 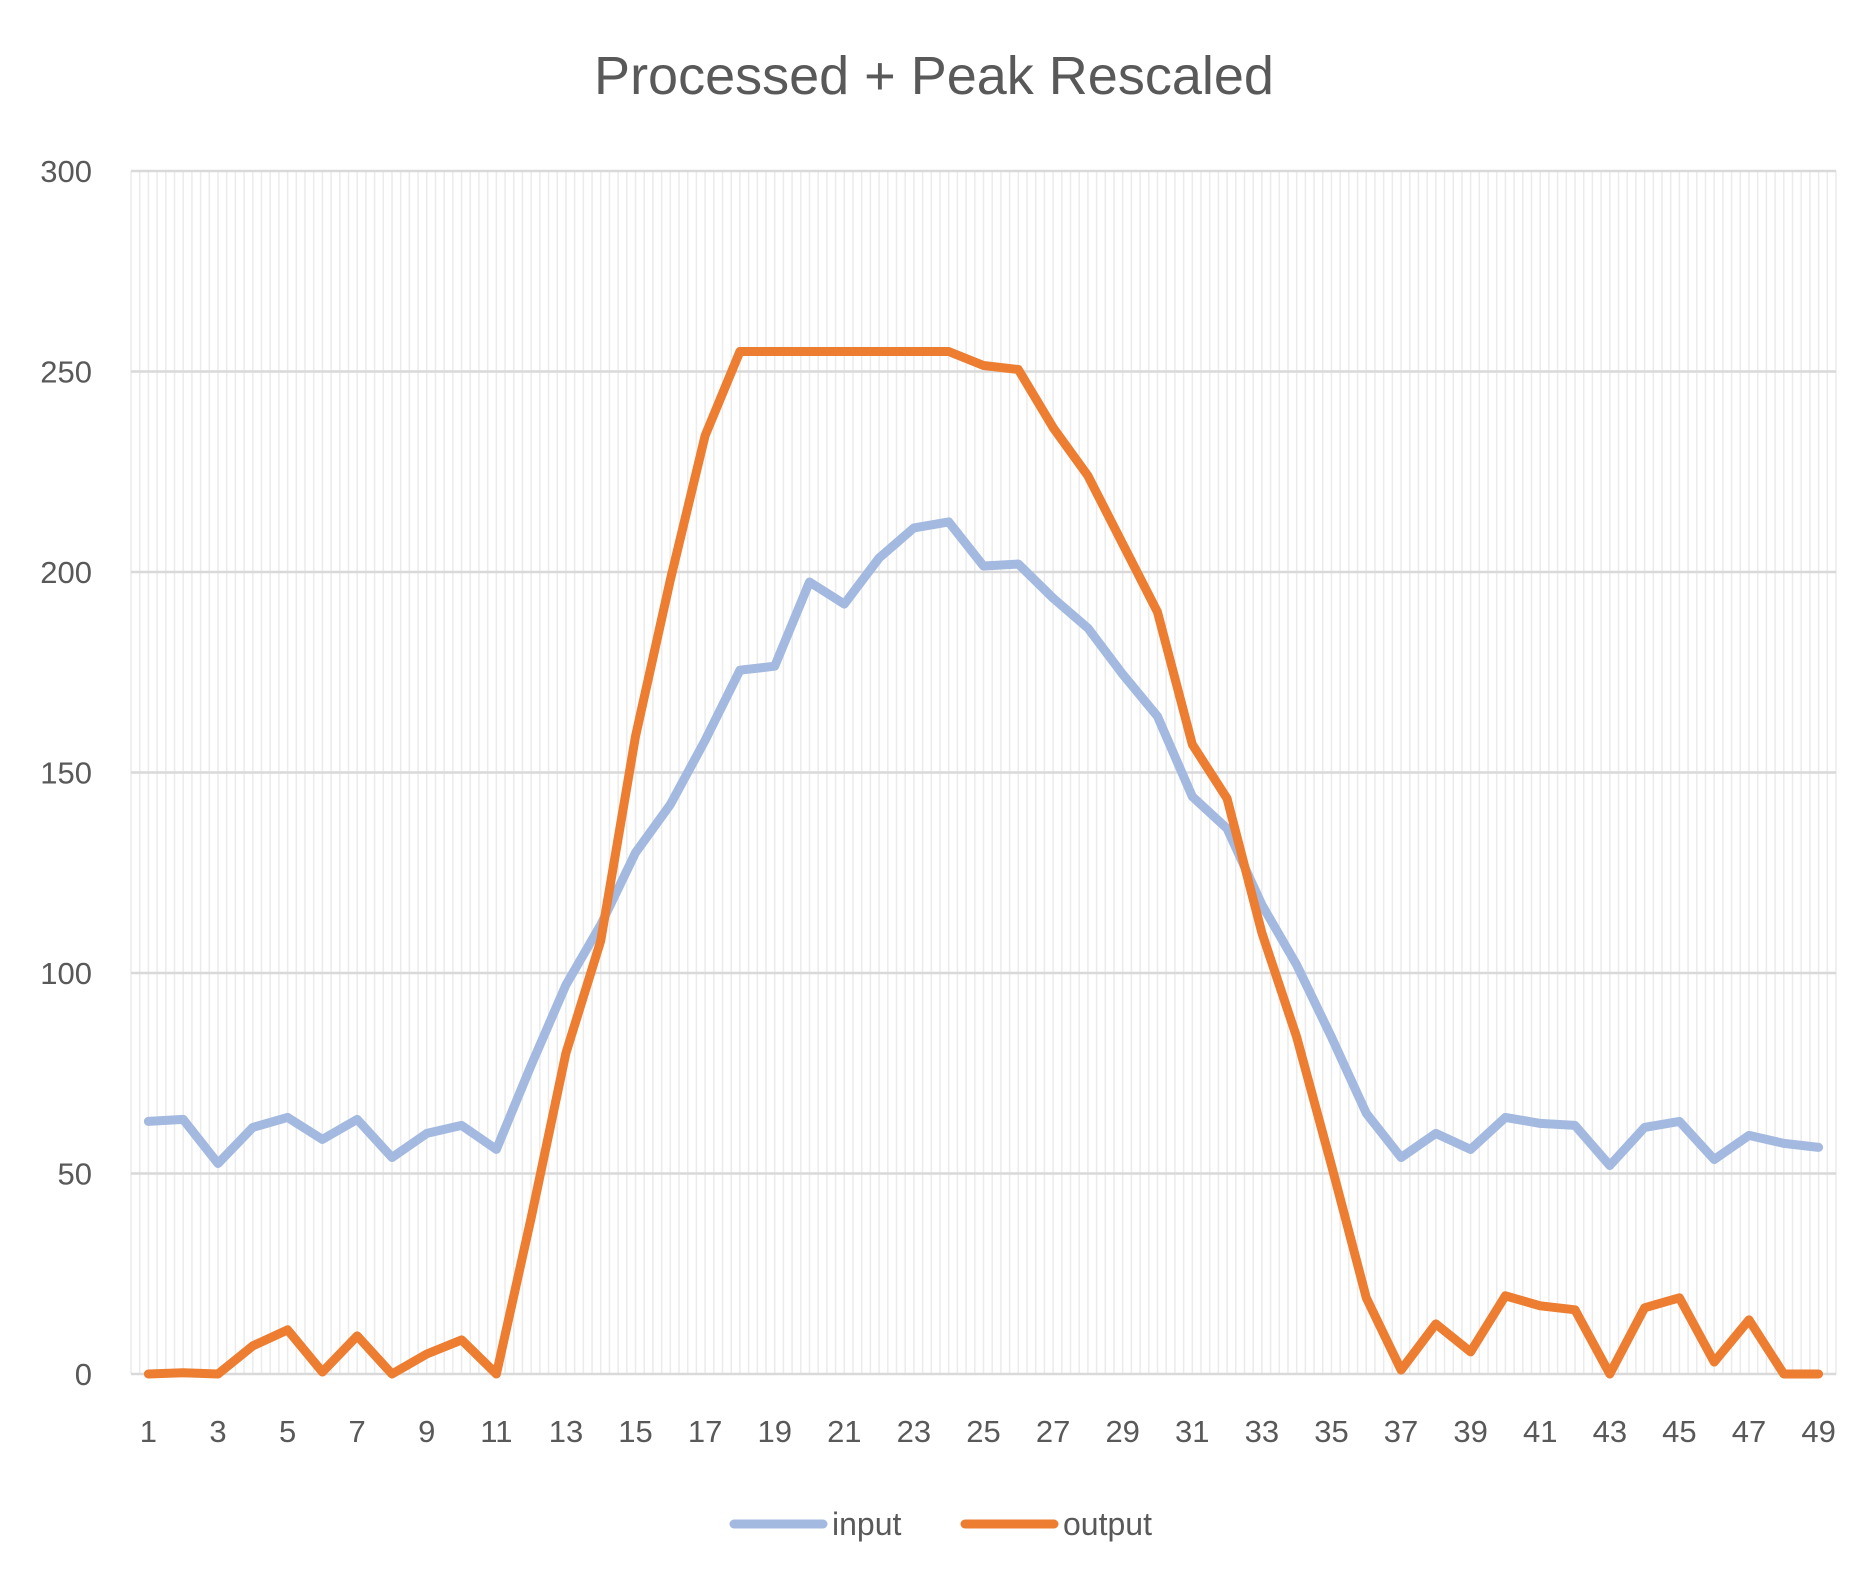 What do you see at coordinates (496, 1431) in the screenshot?
I see `x-tick-label: 11` at bounding box center [496, 1431].